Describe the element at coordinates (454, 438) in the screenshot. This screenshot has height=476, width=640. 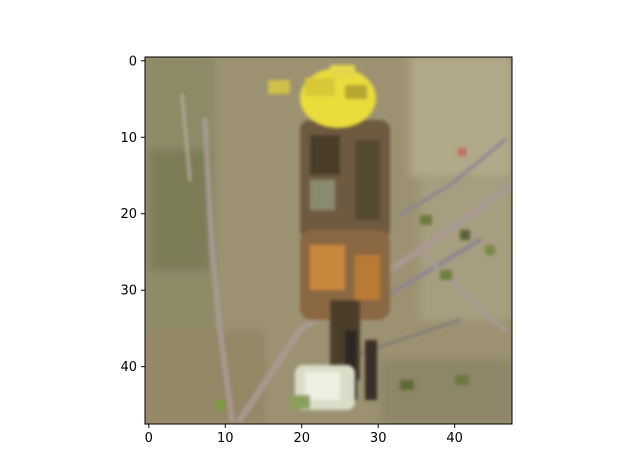
I see `x-tick-label: 40` at that location.